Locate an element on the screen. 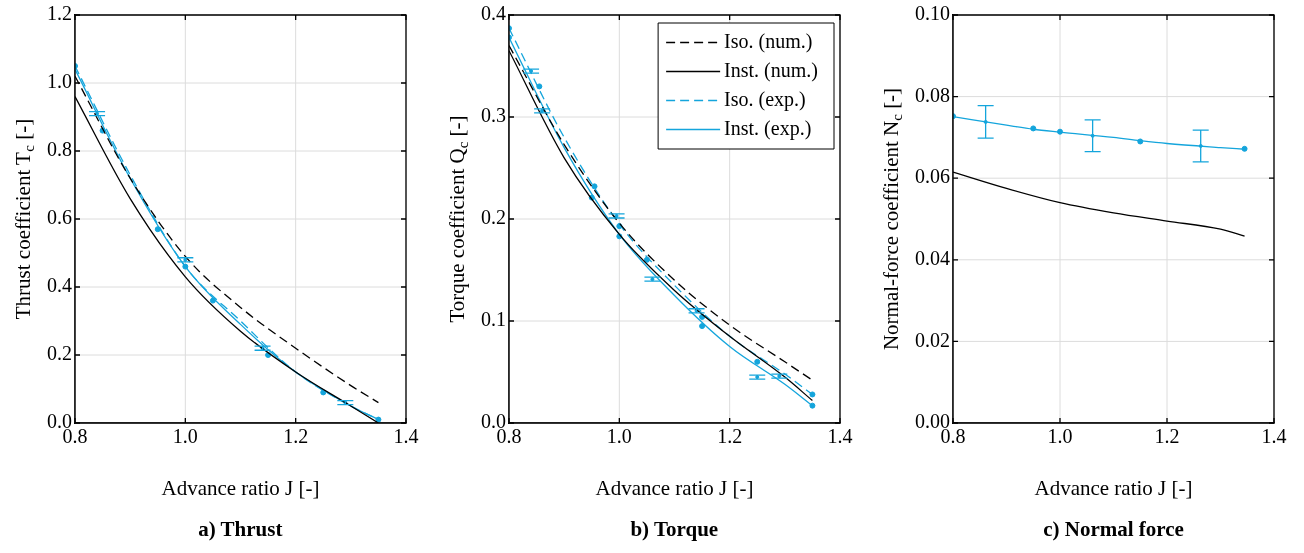  y-tick-label: 0.8 is located at coordinates (59, 149).